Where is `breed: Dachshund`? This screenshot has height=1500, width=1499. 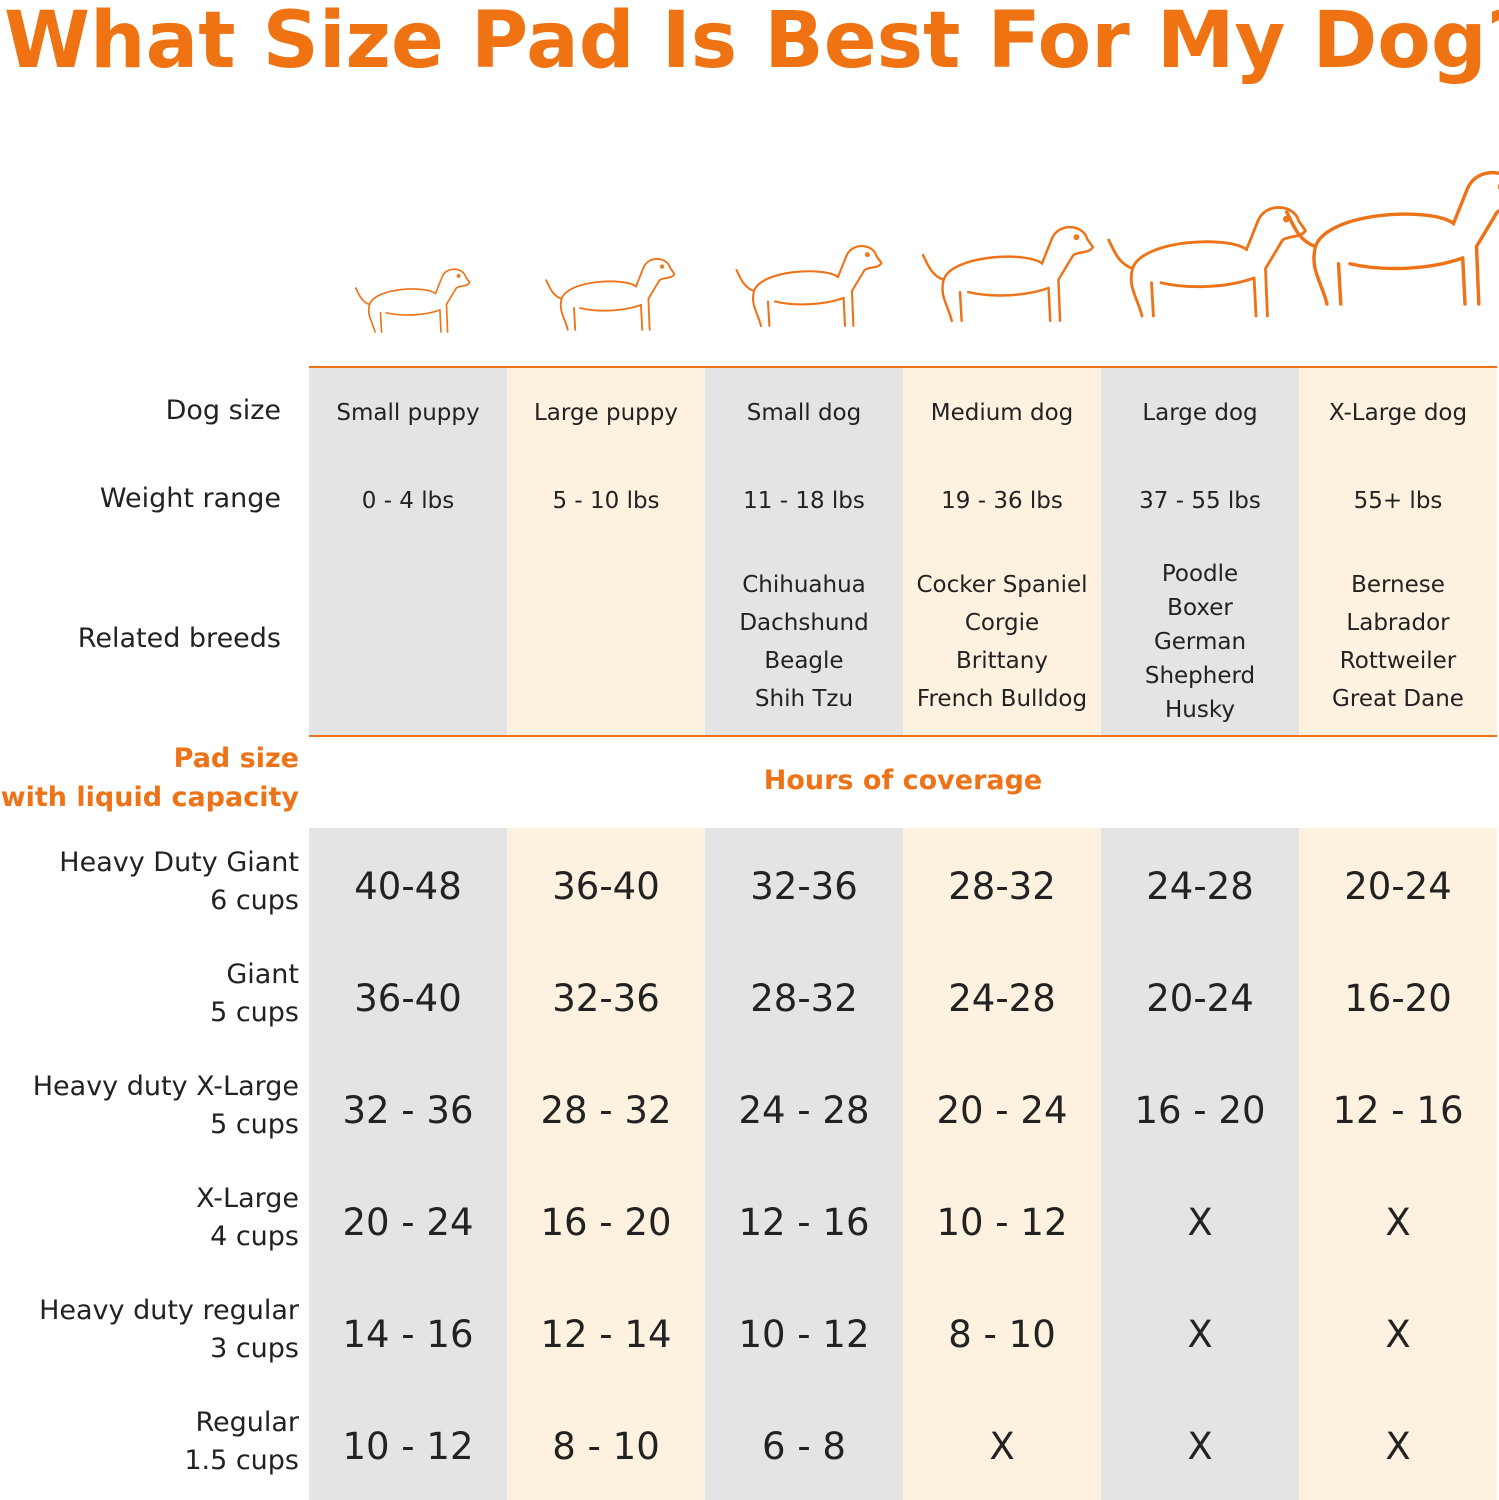
breed: Dachshund is located at coordinates (804, 623).